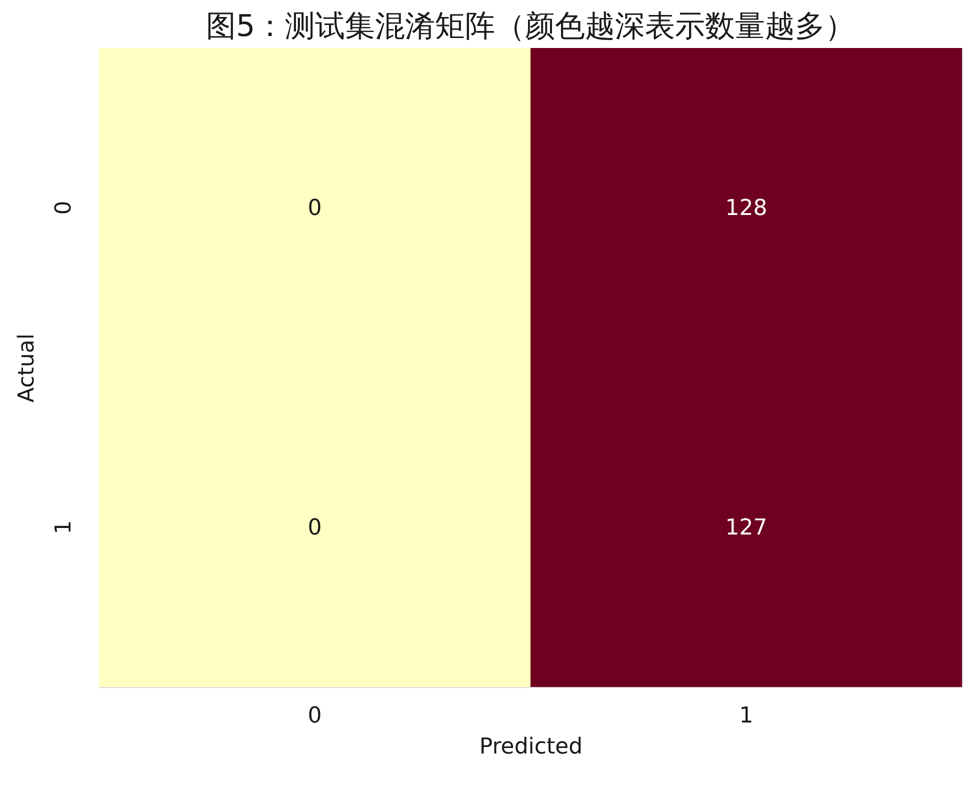  What do you see at coordinates (531, 26) in the screenshot?
I see `chart-title: 图5：测试集混淆矩阵（颜色越深表示数量越多）` at bounding box center [531, 26].